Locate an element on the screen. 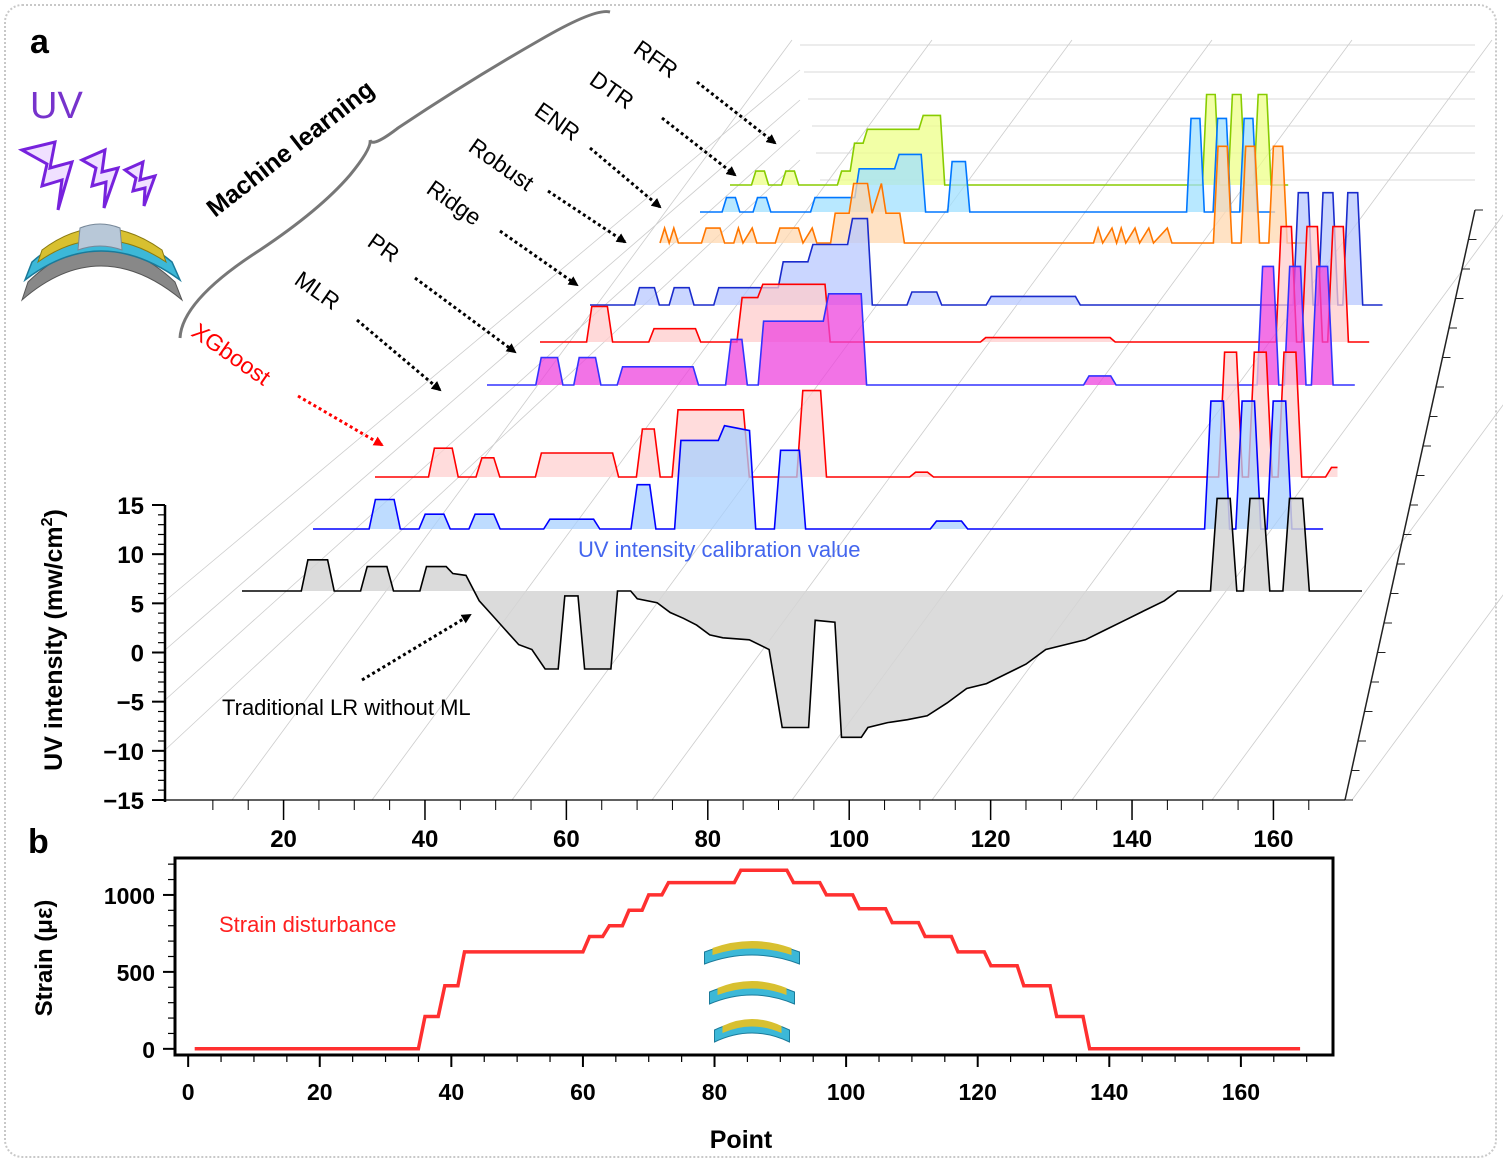 This screenshot has width=1503, height=1164. y-axis-title: UV intensity (mw/cm2) is located at coordinates (53, 640).